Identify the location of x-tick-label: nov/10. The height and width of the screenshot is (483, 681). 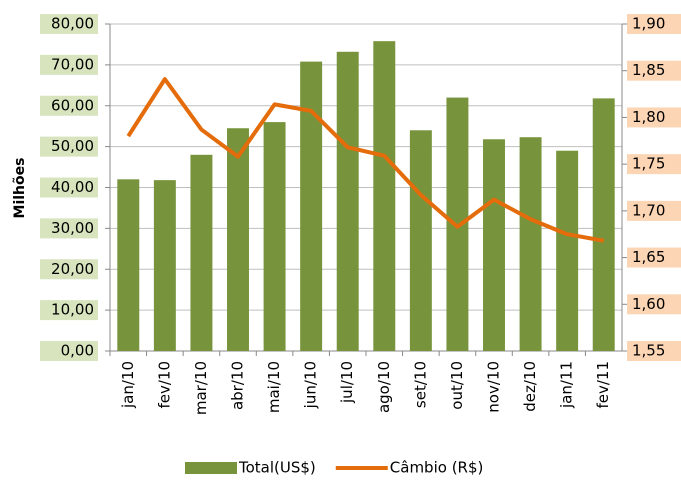
(494, 387).